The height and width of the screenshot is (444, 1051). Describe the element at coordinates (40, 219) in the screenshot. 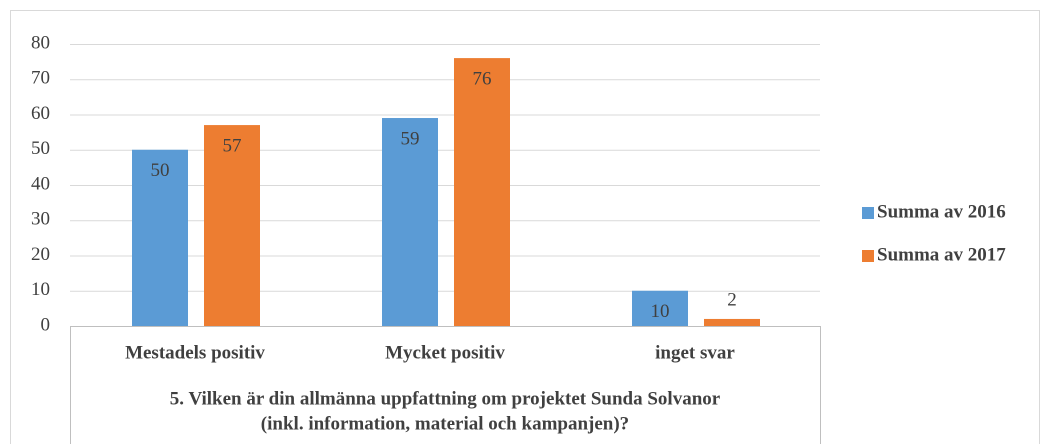

I see `y-tick-label: 30` at that location.